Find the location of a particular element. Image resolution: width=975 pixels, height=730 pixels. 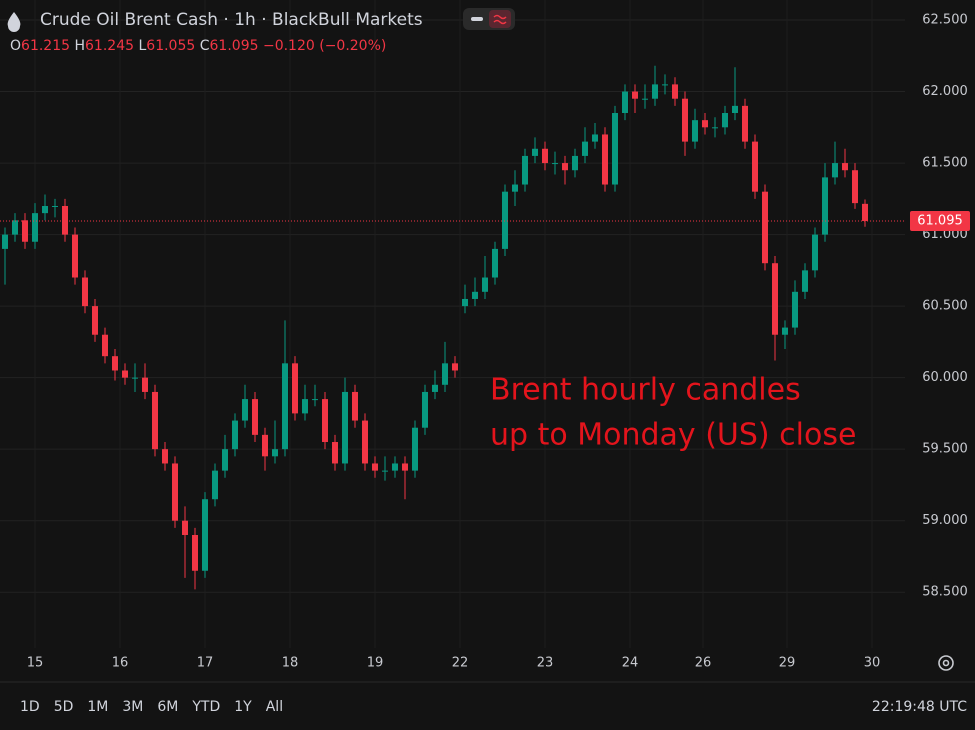

ohlc-label: H is located at coordinates (79, 46).